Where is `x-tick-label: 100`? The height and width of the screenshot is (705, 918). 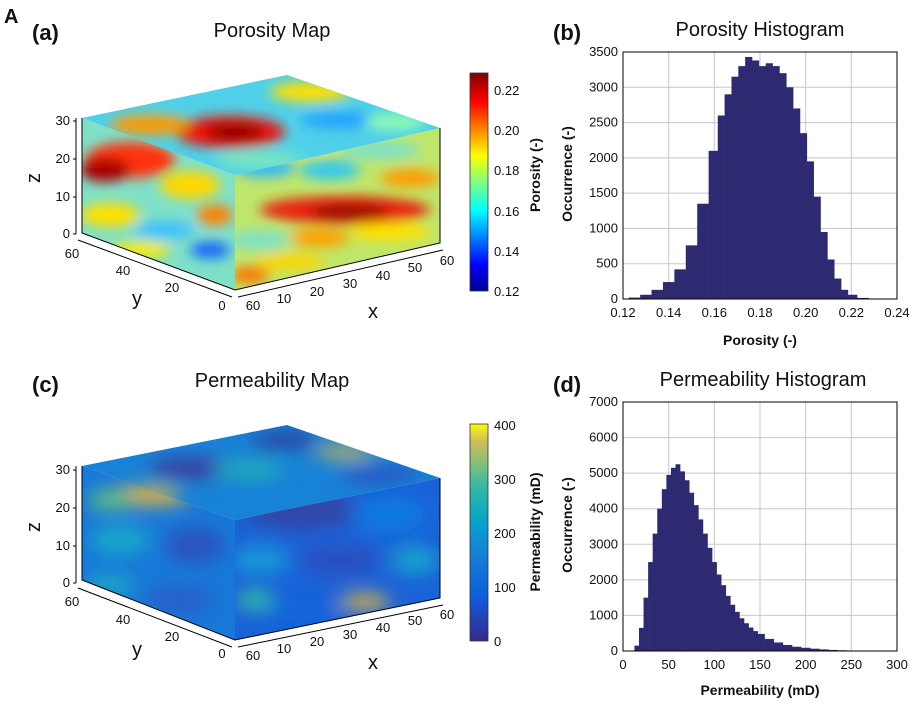
x-tick-label: 100 is located at coordinates (714, 664).